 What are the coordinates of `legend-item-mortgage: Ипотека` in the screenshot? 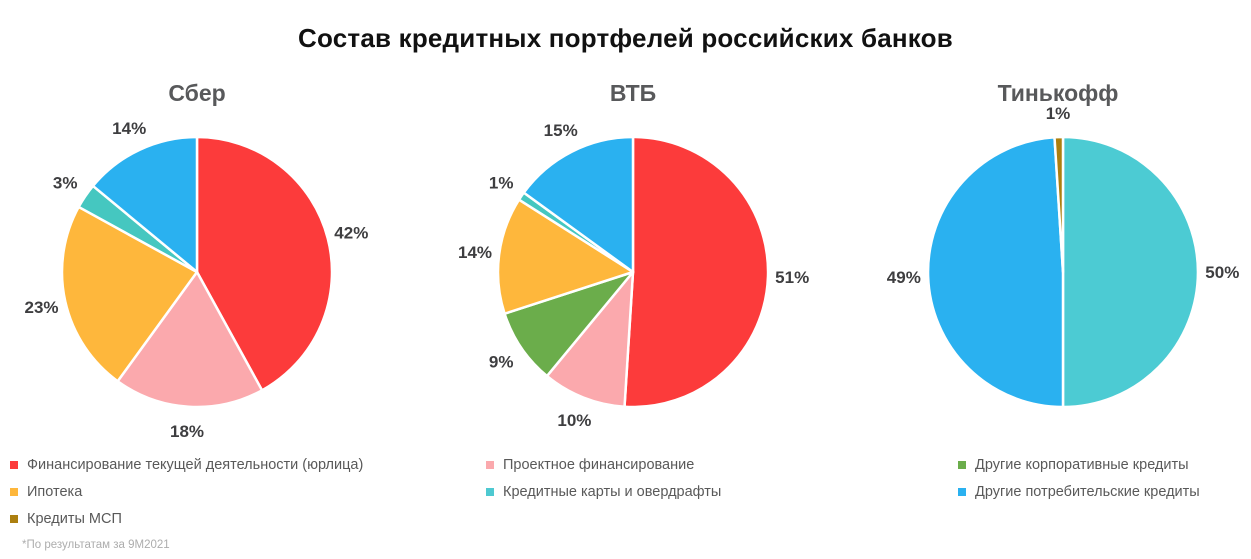 It's located at (186, 492).